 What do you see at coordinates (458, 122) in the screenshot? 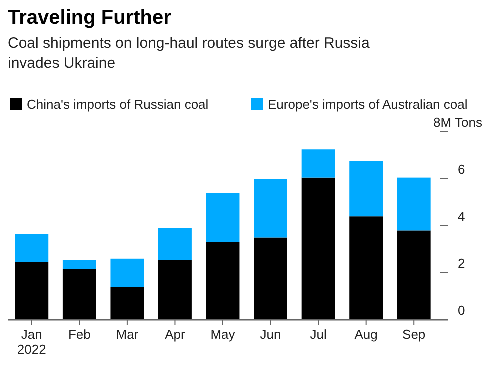
I see `y-tick-label: 8M Tons` at bounding box center [458, 122].